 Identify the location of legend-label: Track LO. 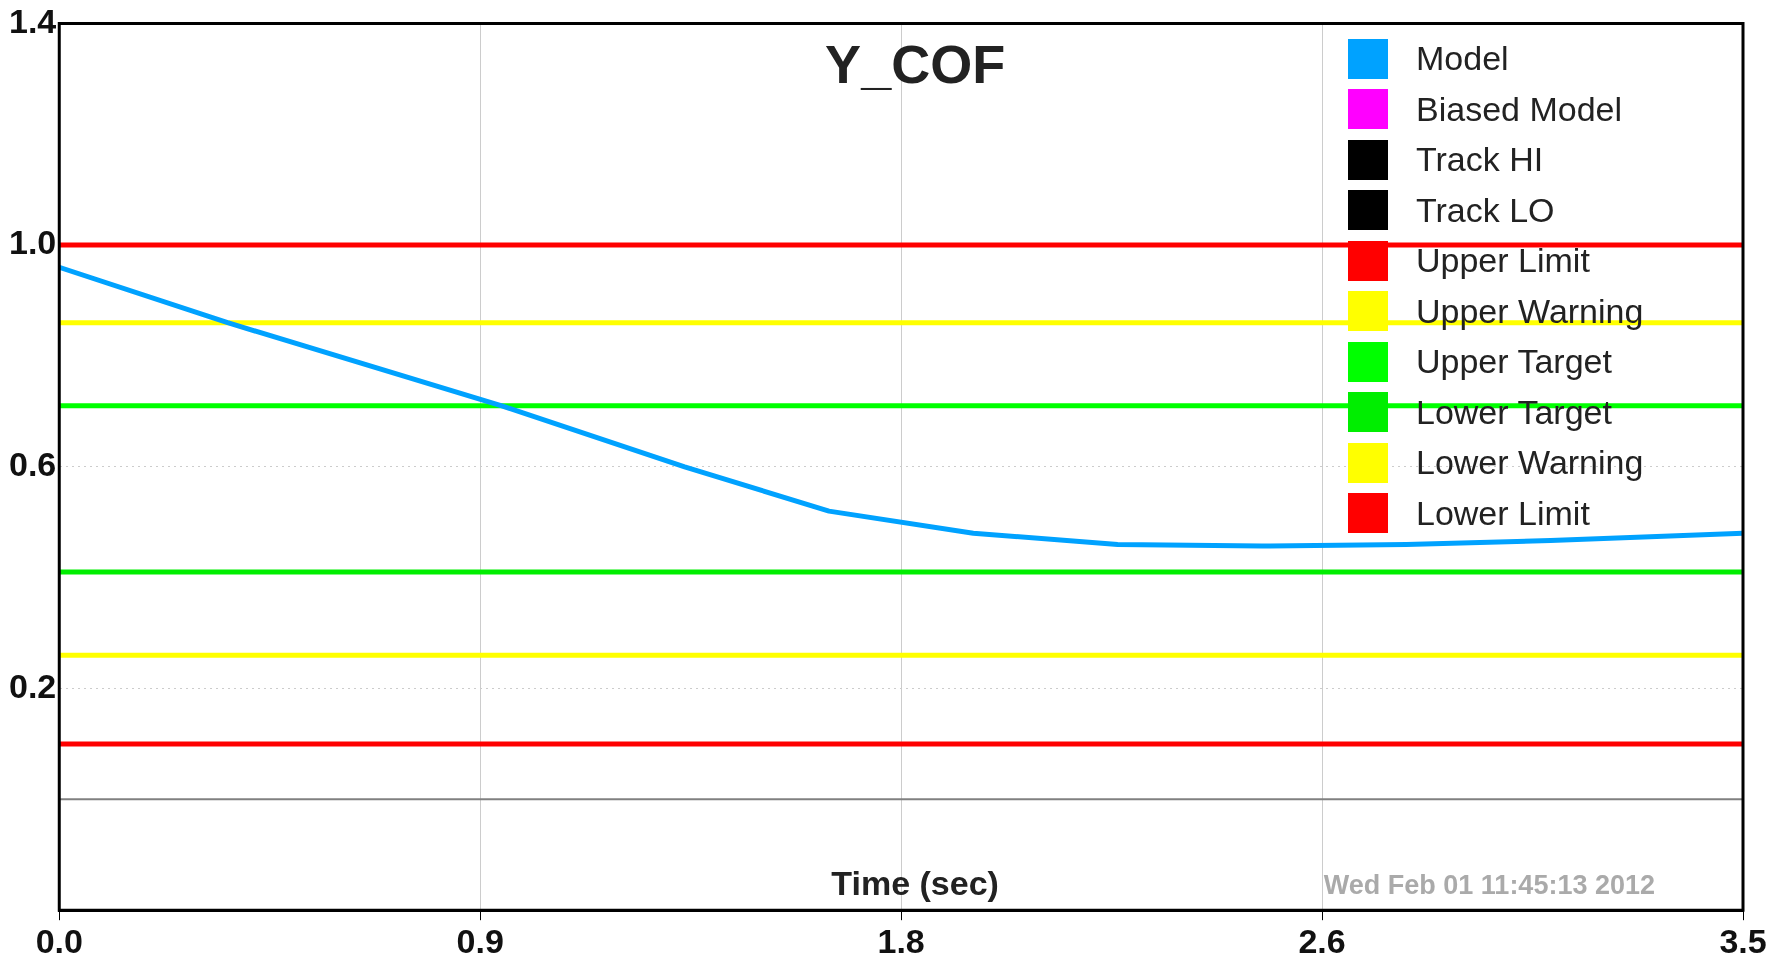
(1485, 210).